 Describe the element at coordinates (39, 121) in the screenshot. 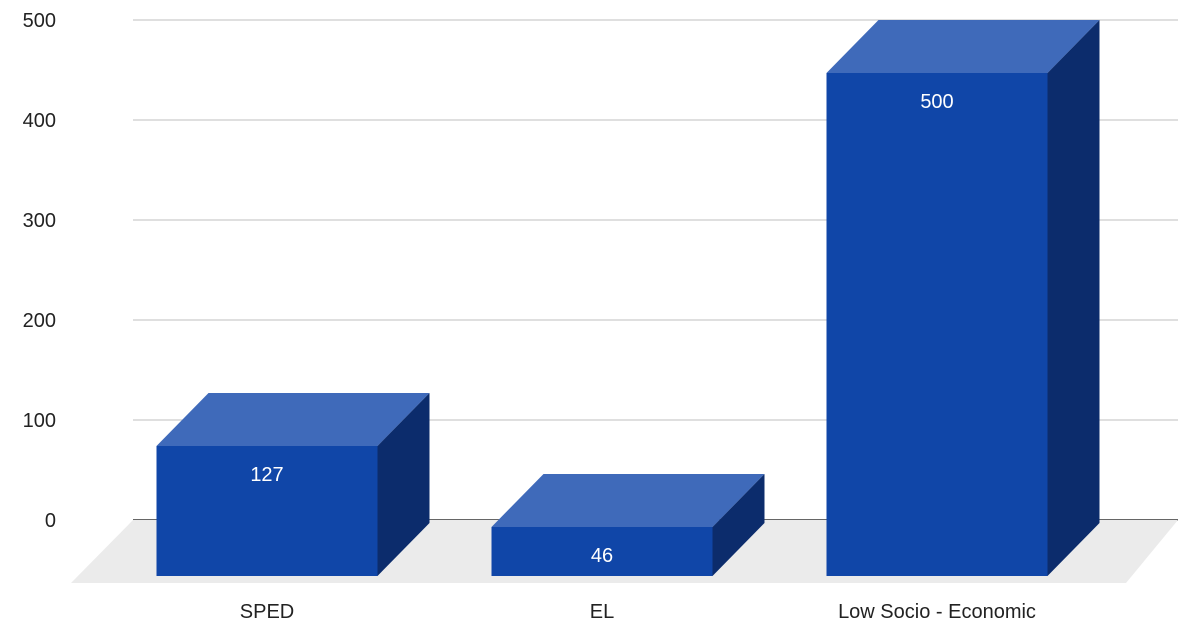

I see `y-tick-label: 400` at that location.